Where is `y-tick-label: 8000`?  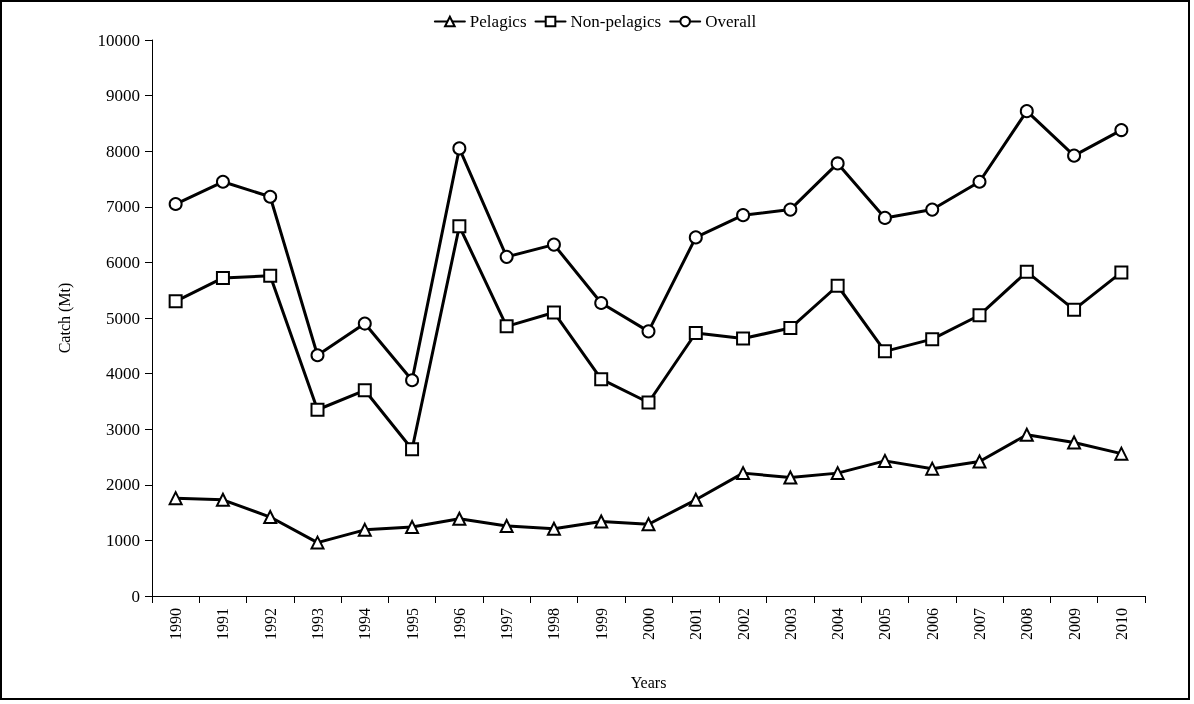
y-tick-label: 8000 is located at coordinates (123, 151).